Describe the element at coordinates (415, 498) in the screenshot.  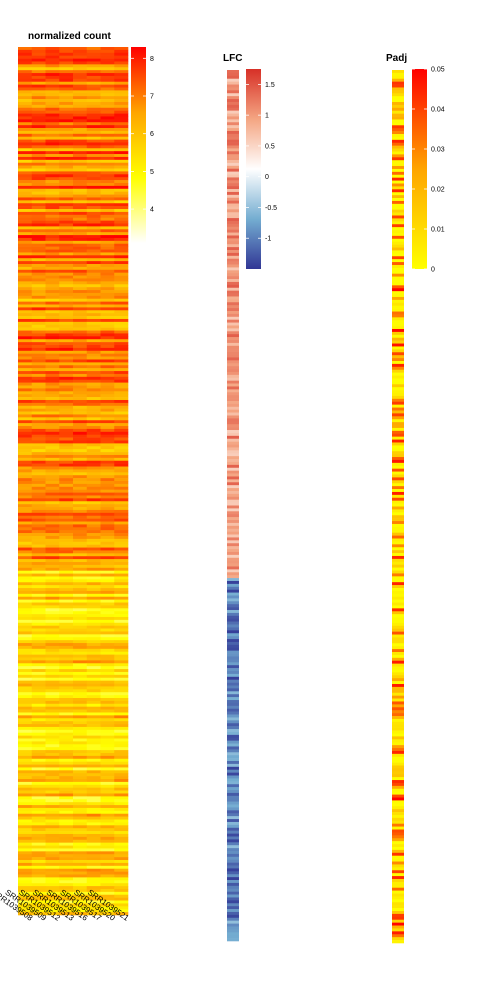
I see `padj-panel: Padj 0.050.040.030.020.010` at that location.